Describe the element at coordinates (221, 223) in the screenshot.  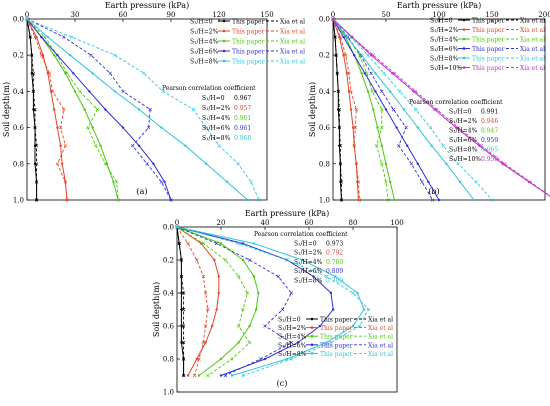
I see `x-tick-label: 20` at that location.